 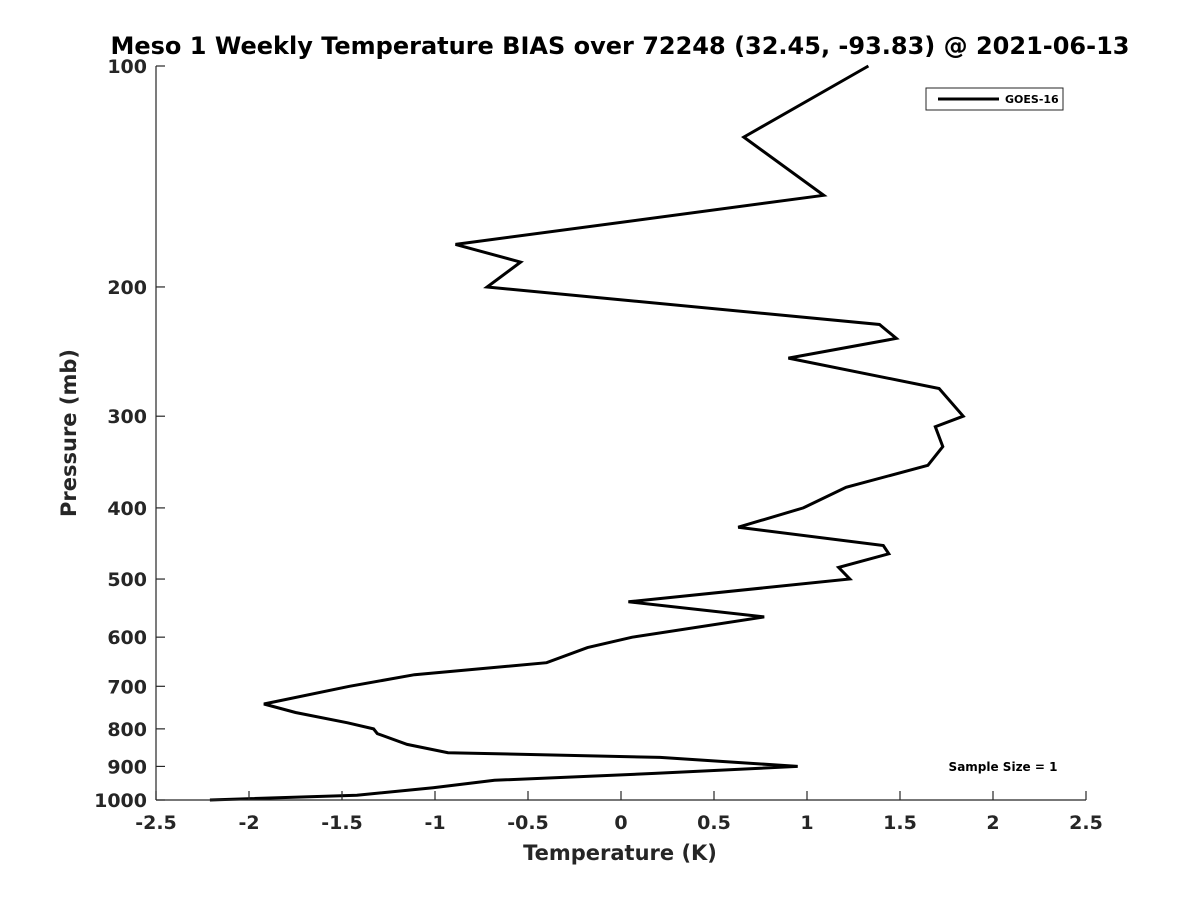 I want to click on x-tick-label: 2, so click(x=992, y=823).